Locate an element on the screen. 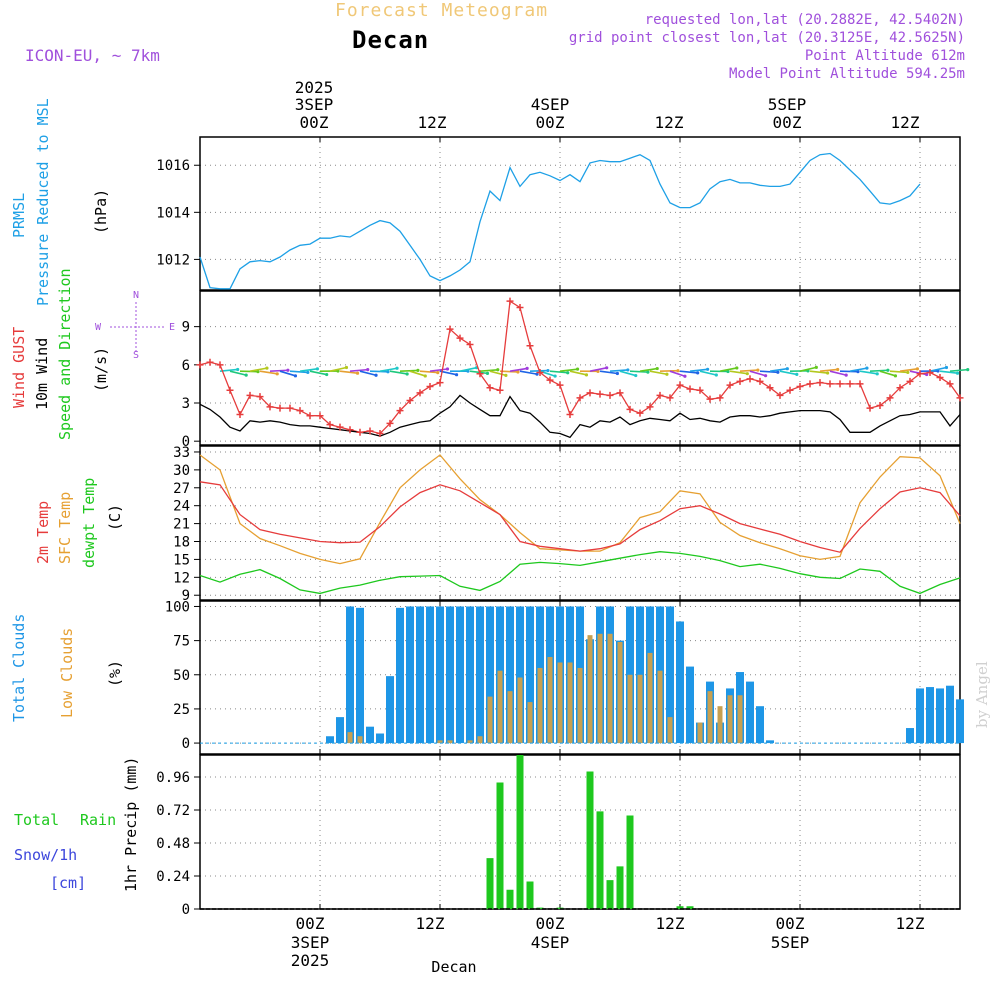 This screenshot has height=1000, width=1000. compass-s-label: S is located at coordinates (136, 355).